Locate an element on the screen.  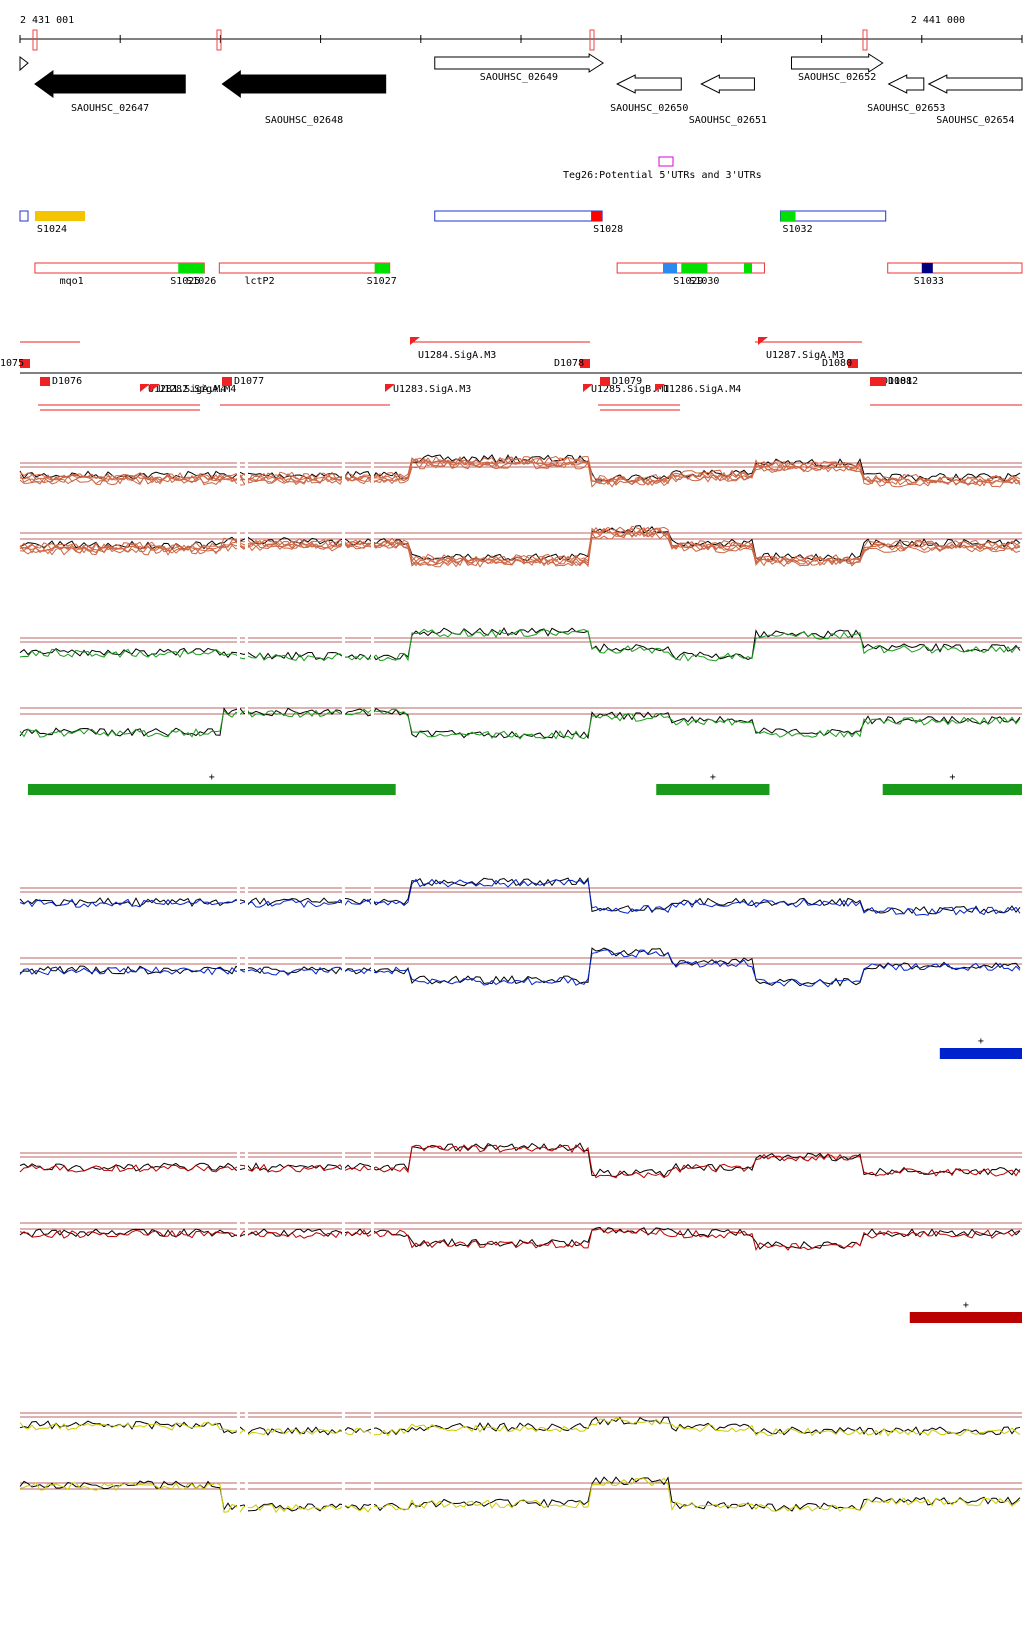
segment-label: S1029 is located at coordinates (688, 281).